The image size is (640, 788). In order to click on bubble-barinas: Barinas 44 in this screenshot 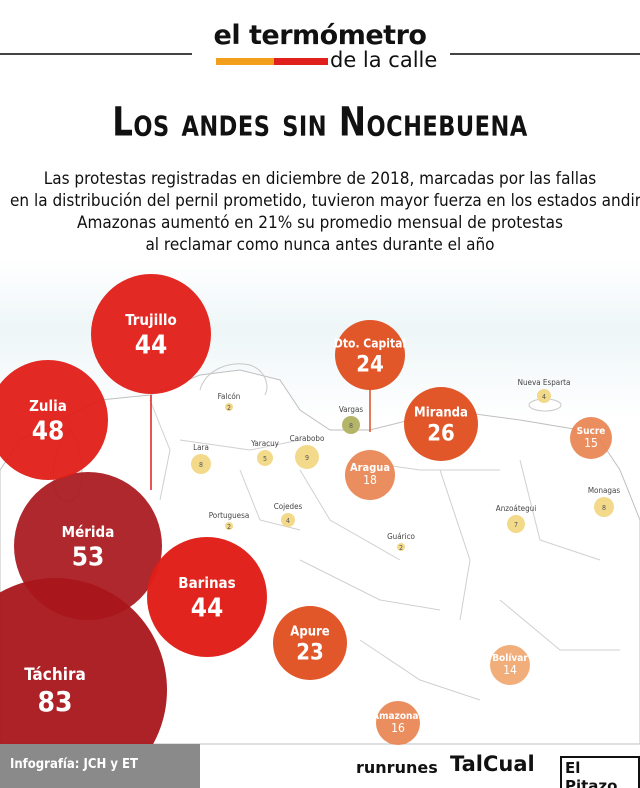, I will do `click(207, 597)`.